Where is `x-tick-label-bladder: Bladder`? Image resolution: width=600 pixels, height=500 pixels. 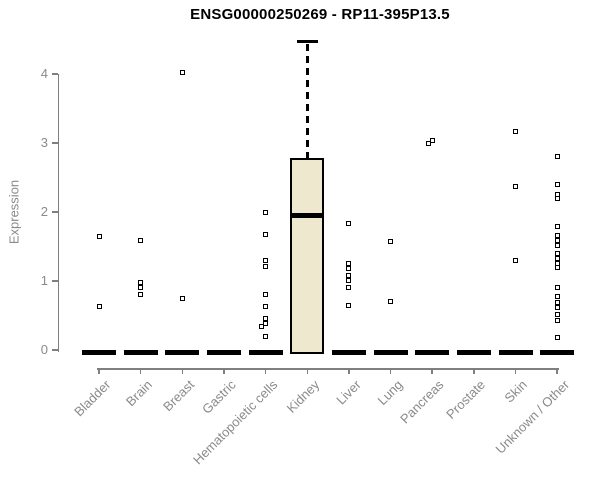 x-tick-label-bladder: Bladder is located at coordinates (92, 398).